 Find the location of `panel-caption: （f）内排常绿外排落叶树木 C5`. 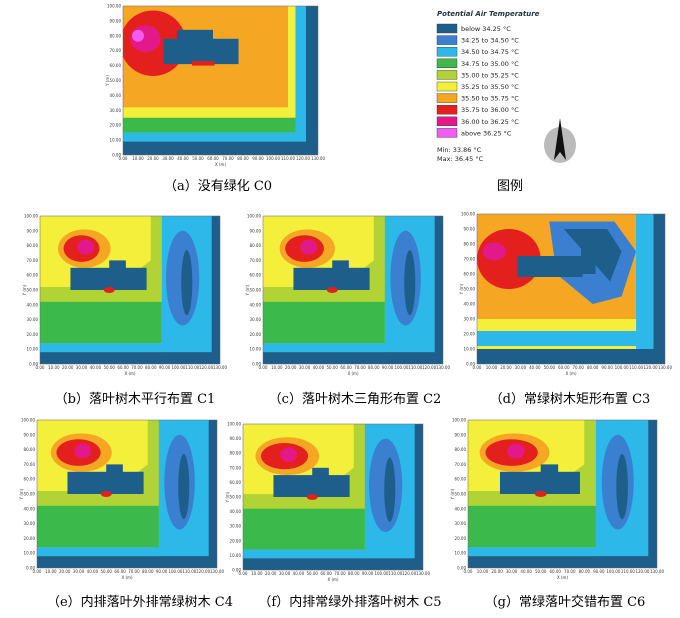

panel-caption: （f）内排常绿外排落叶树木 C5 is located at coordinates (349, 602).